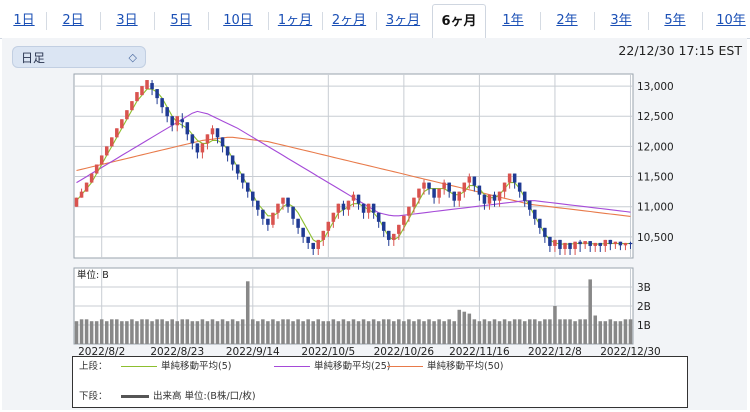  I want to click on tab-12: 3年, so click(621, 20).